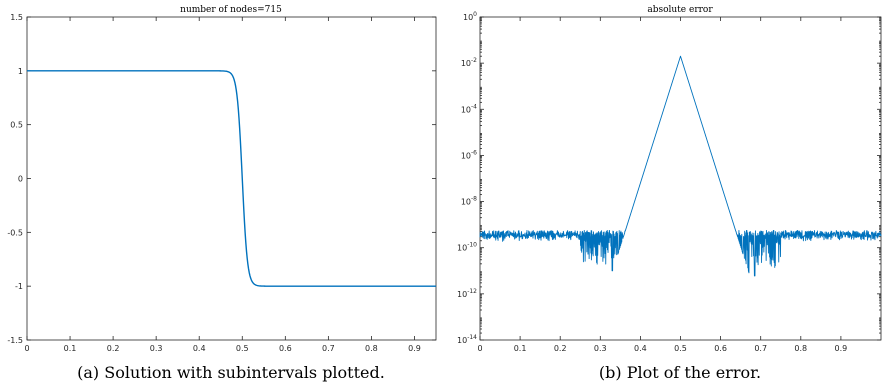 This screenshot has height=387, width=883. Describe the element at coordinates (520, 348) in the screenshot. I see `error-x-tick-label: 0.1` at that location.